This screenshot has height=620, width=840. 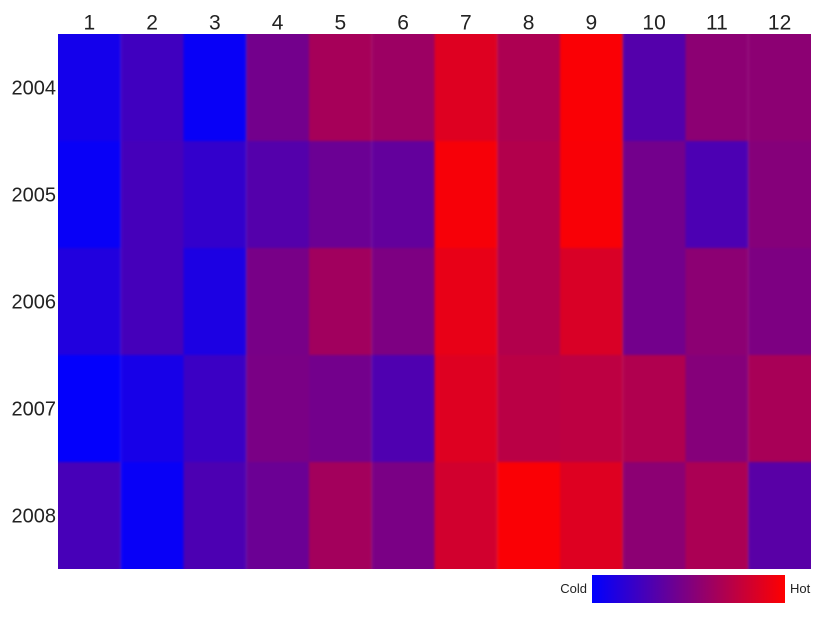 What do you see at coordinates (34, 517) in the screenshot?
I see `svg-text: 2008` at bounding box center [34, 517].